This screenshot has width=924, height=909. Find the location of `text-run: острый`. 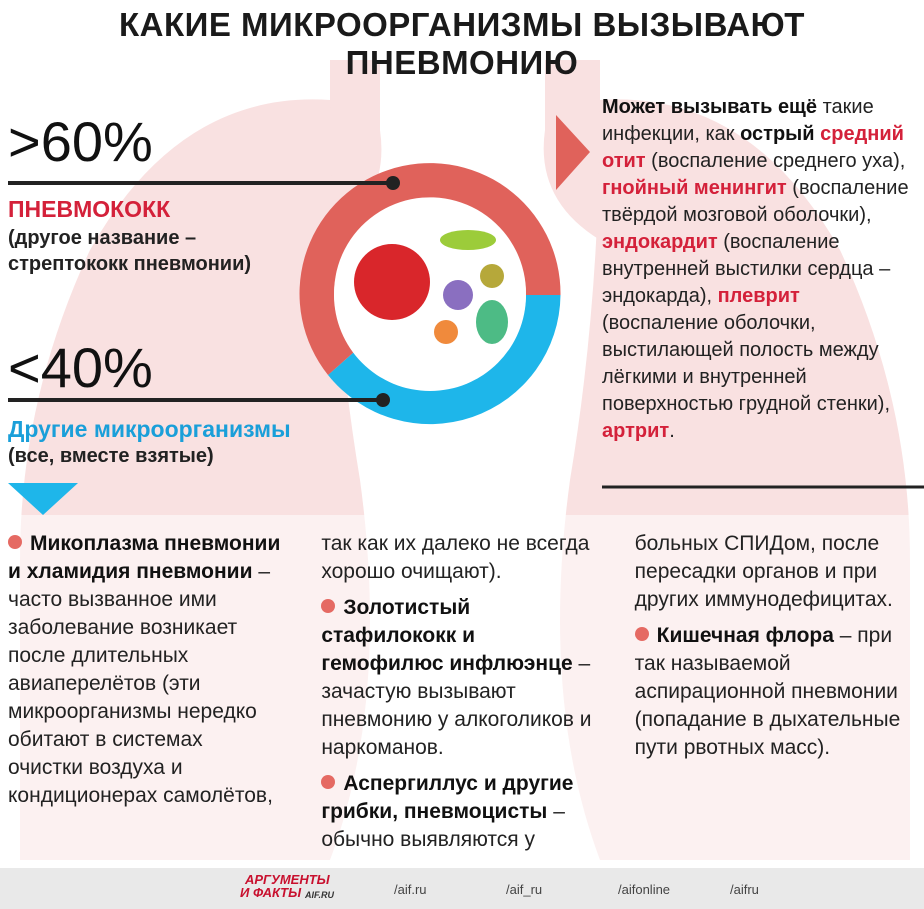

text-run: острый is located at coordinates (777, 134).